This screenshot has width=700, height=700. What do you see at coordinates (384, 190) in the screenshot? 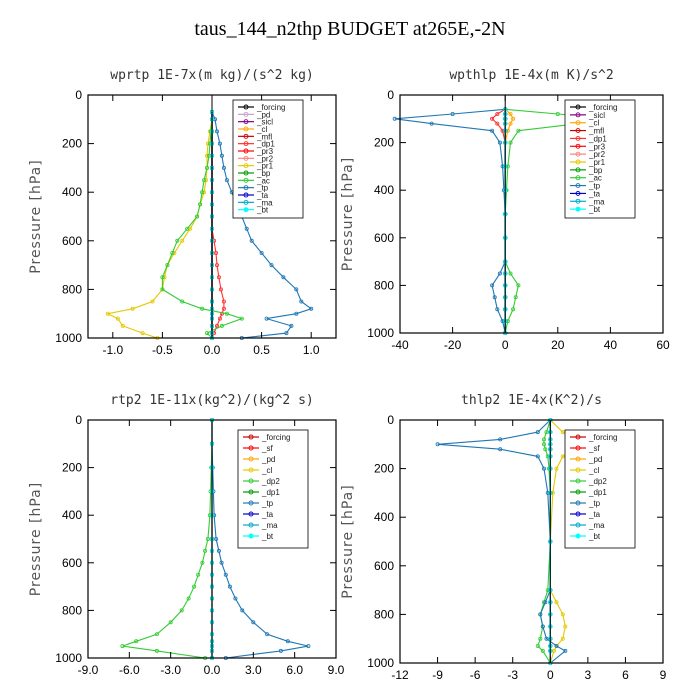
I see `y-tick-label: 400` at bounding box center [384, 190].